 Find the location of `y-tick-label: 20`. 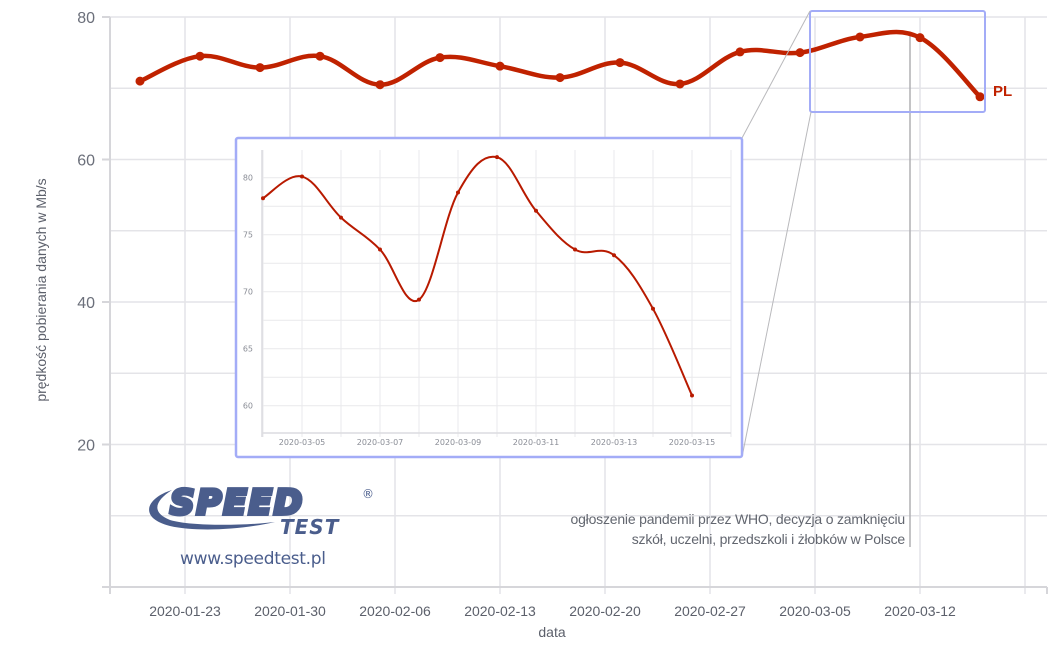

y-tick-label: 20 is located at coordinates (86, 446).